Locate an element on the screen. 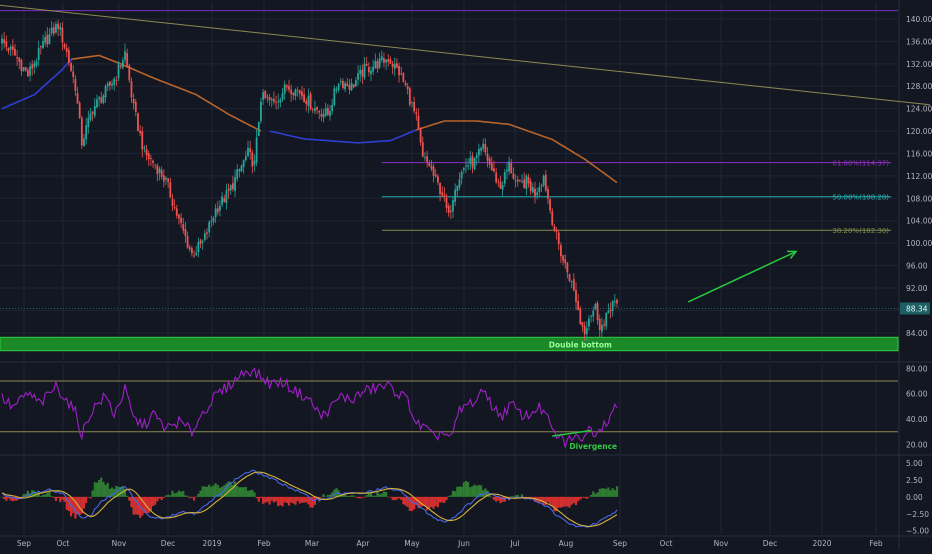 Image resolution: width=932 pixels, height=554 pixels. moving-average-blue is located at coordinates (36, 84).